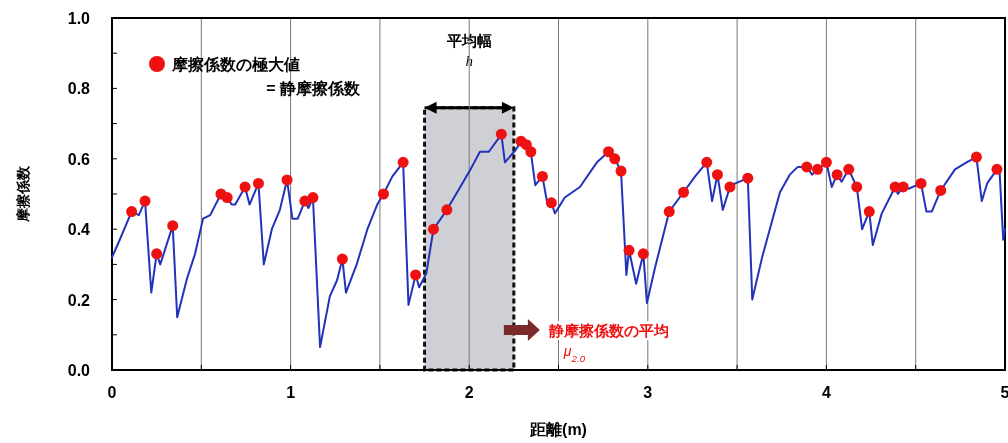 Image resolution: width=1008 pixels, height=443 pixels. I want to click on y-axis-title: 摩擦係数, so click(23, 194).